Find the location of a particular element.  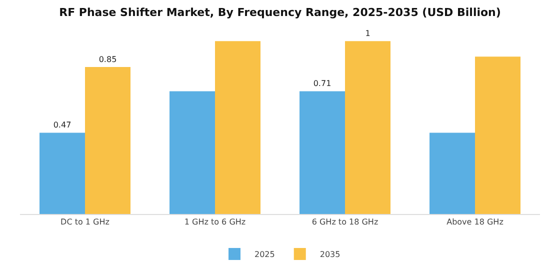

x-tick-label: 1 GHz to 6 GHz is located at coordinates (215, 222).